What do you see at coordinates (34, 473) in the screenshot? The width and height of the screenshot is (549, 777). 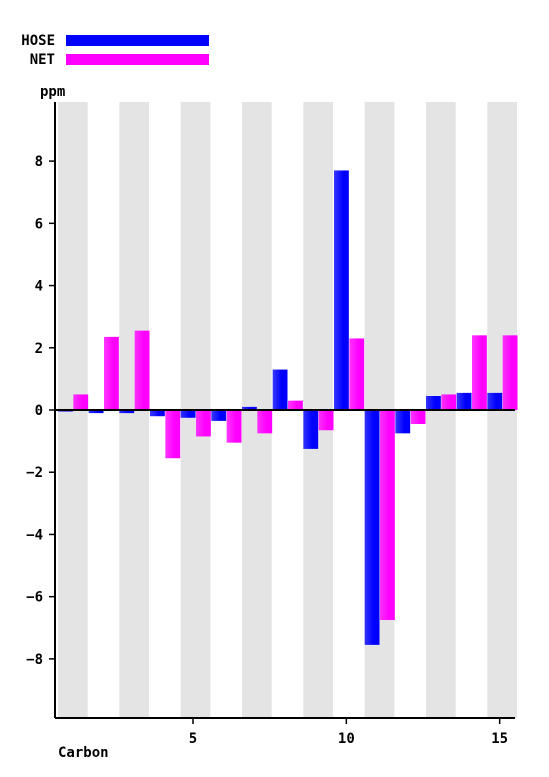 I see `y-tick-label: −2` at bounding box center [34, 473].